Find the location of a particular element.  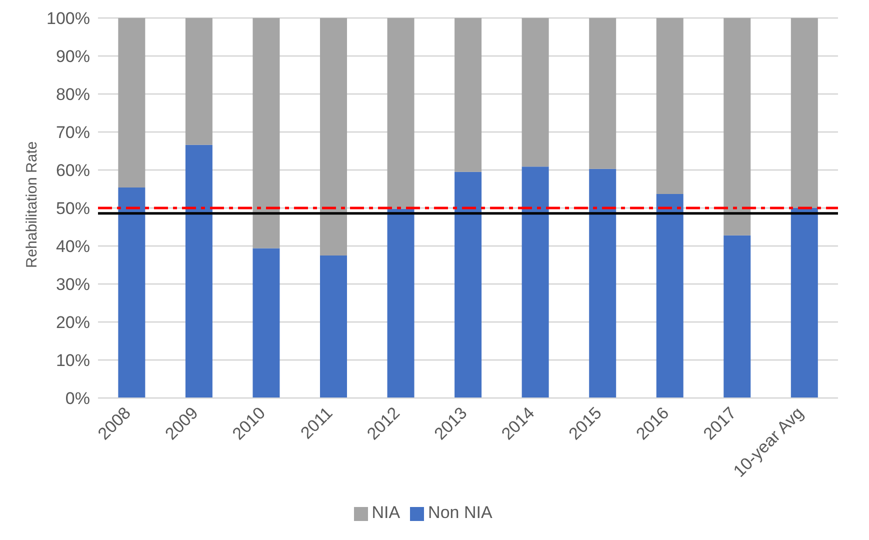

y-tick-label: 60% is located at coordinates (73, 170).